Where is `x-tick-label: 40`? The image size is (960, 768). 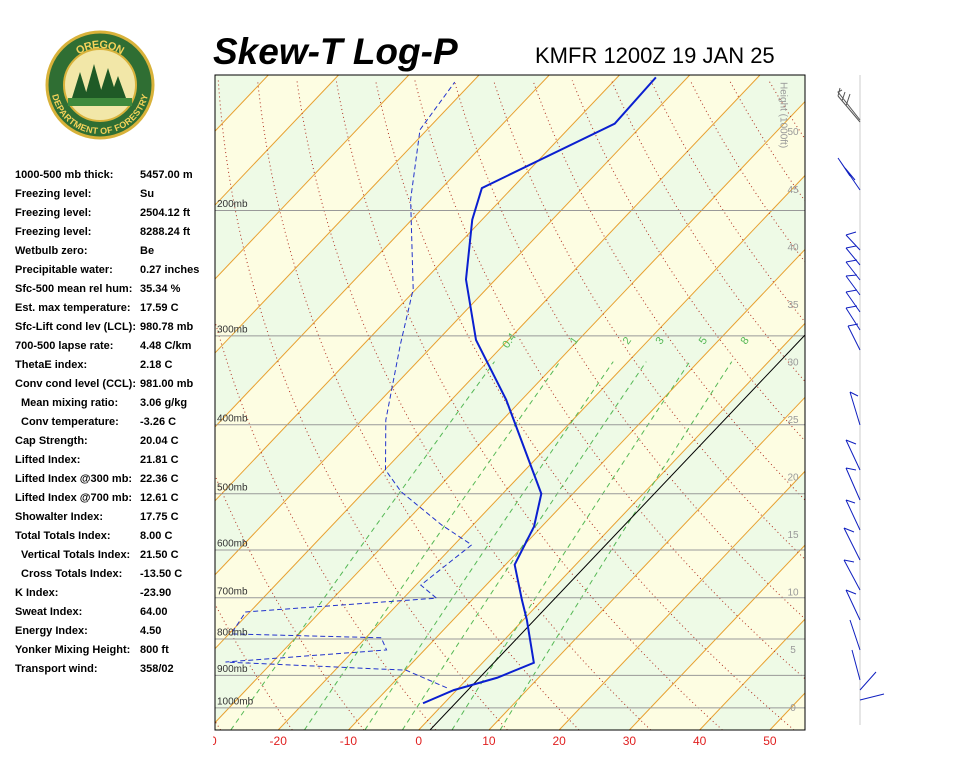 x-tick-label: 40 is located at coordinates (700, 741).